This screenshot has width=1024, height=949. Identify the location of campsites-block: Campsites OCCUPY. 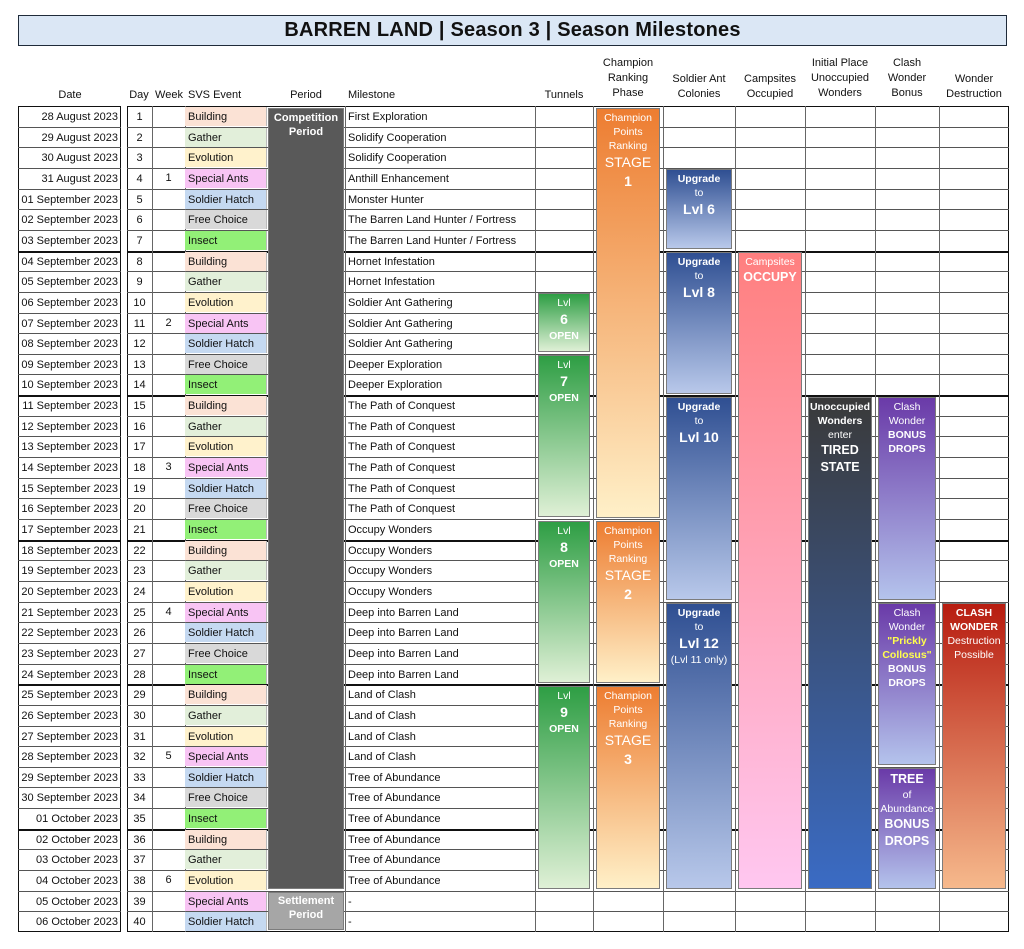
(770, 571).